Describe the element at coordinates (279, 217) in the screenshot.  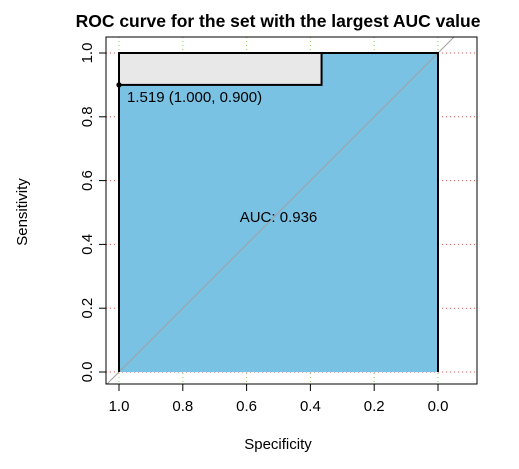
I see `auc-label: AUC: 0.936` at that location.